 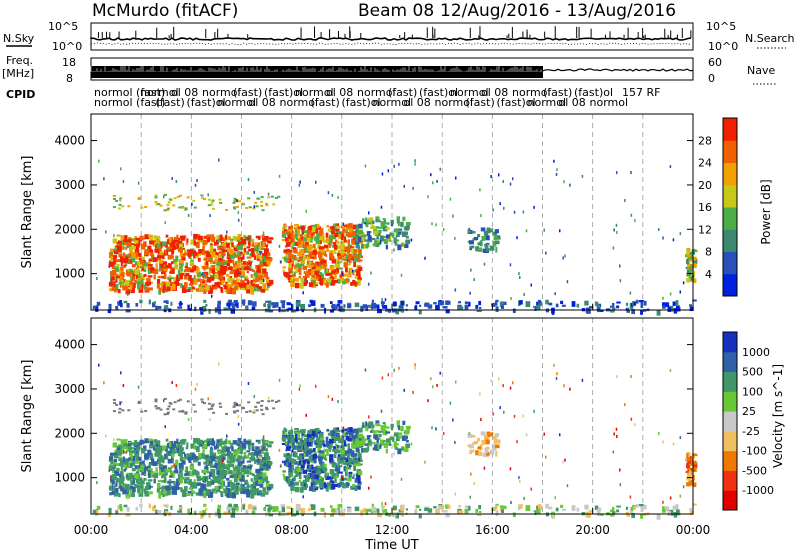 What do you see at coordinates (69, 62) in the screenshot?
I see `freq-tick-high: 18` at bounding box center [69, 62].